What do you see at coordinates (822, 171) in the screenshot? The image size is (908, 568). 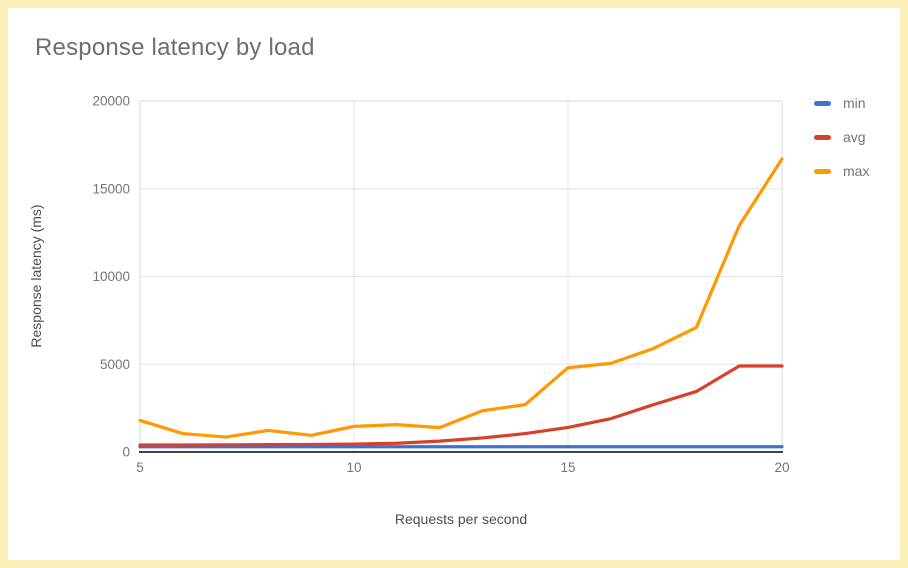 I see `legend-swatch-max-icon` at bounding box center [822, 171].